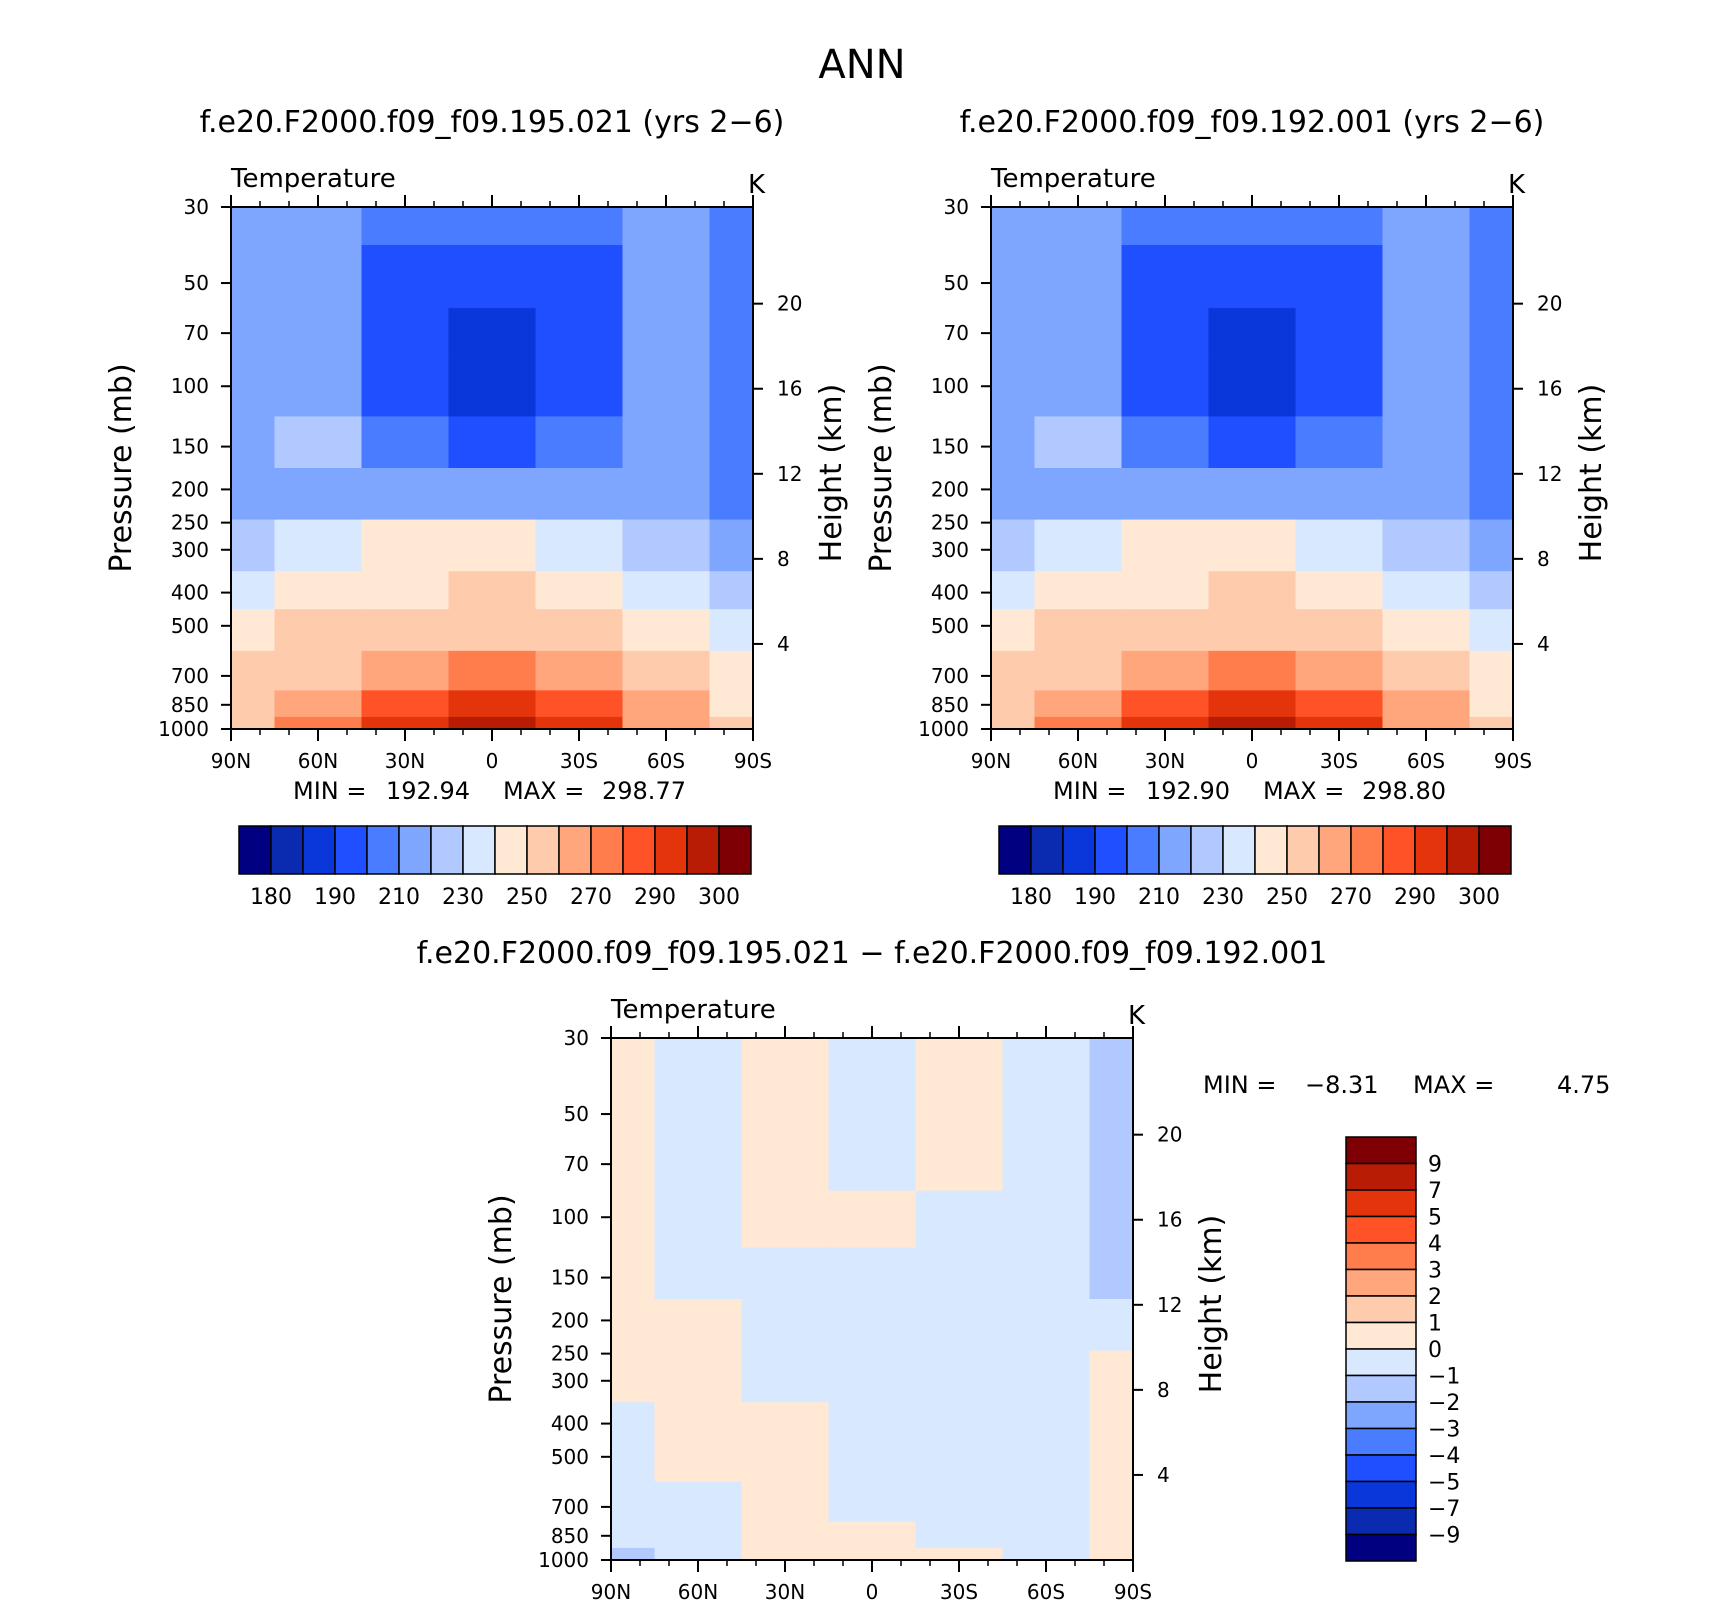 This screenshot has width=1710, height=1600. What do you see at coordinates (956, 283) in the screenshot?
I see `pressure-tick-label: 50` at bounding box center [956, 283].